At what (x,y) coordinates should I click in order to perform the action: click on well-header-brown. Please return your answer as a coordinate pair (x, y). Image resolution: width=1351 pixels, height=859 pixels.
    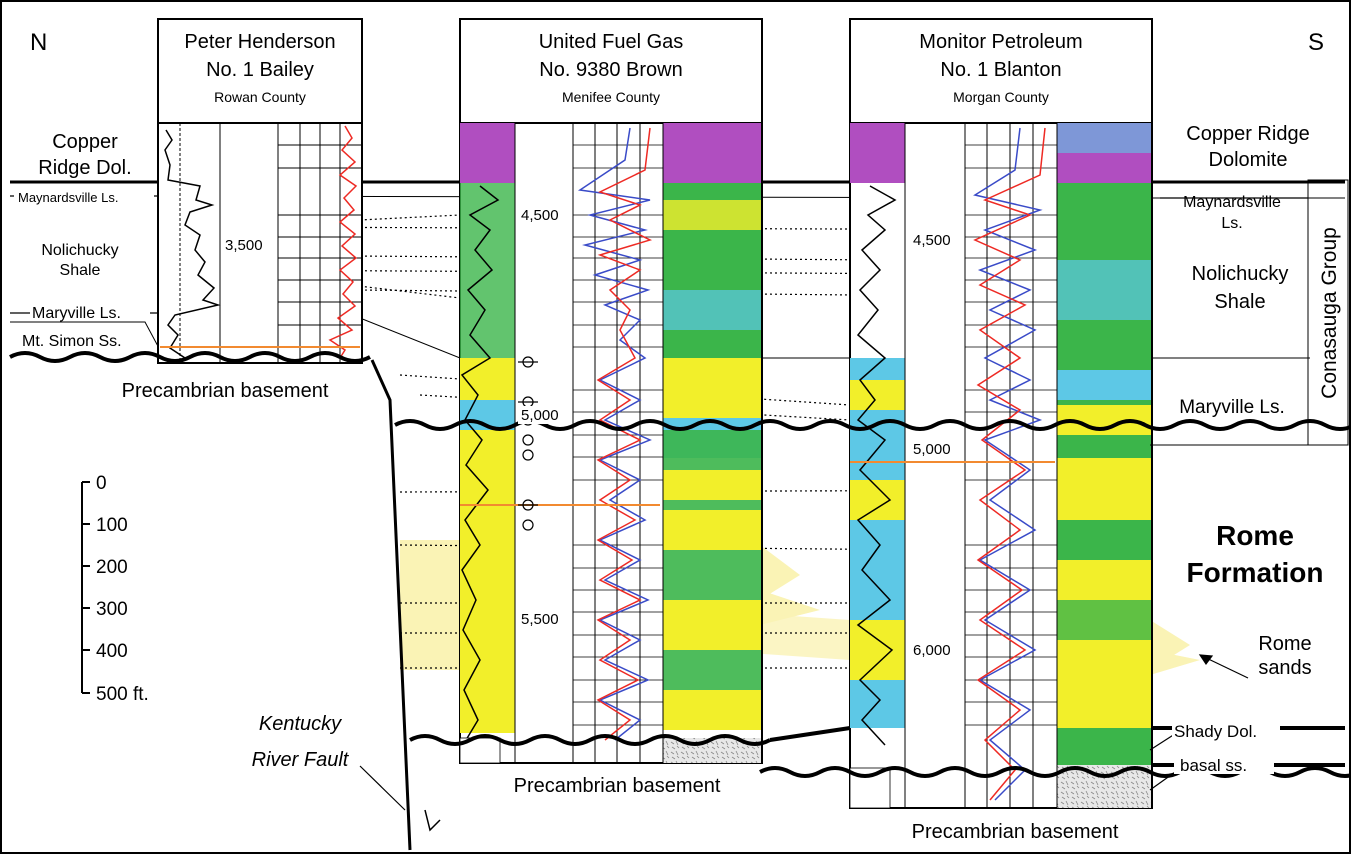
    Looking at the image, I should click on (611, 71).